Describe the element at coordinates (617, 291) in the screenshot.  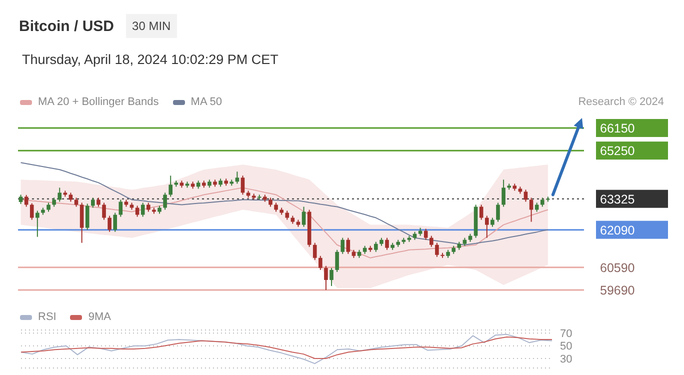
I see `y-tick-label: 59690` at that location.